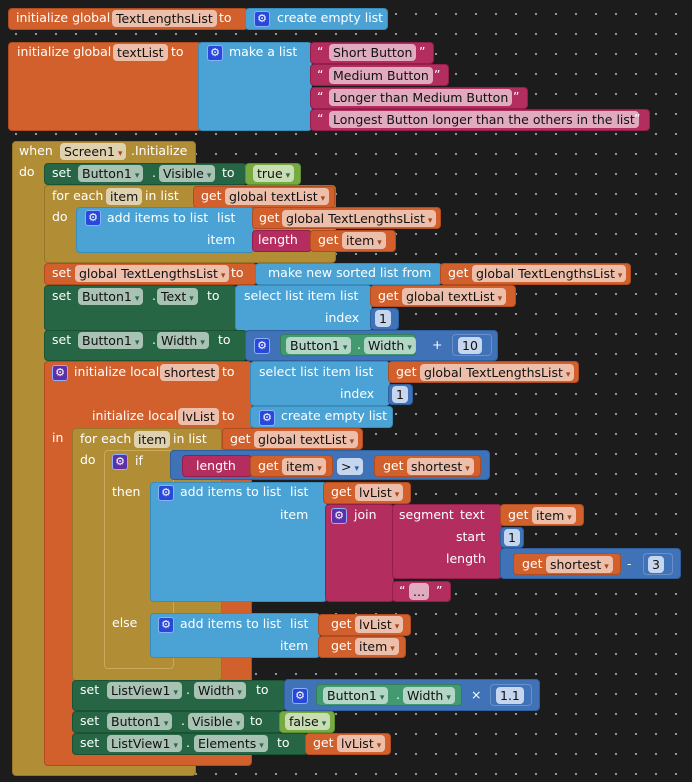 This screenshot has height=782, width=692. Describe the element at coordinates (256, 720) in the screenshot. I see `to-label: to` at that location.